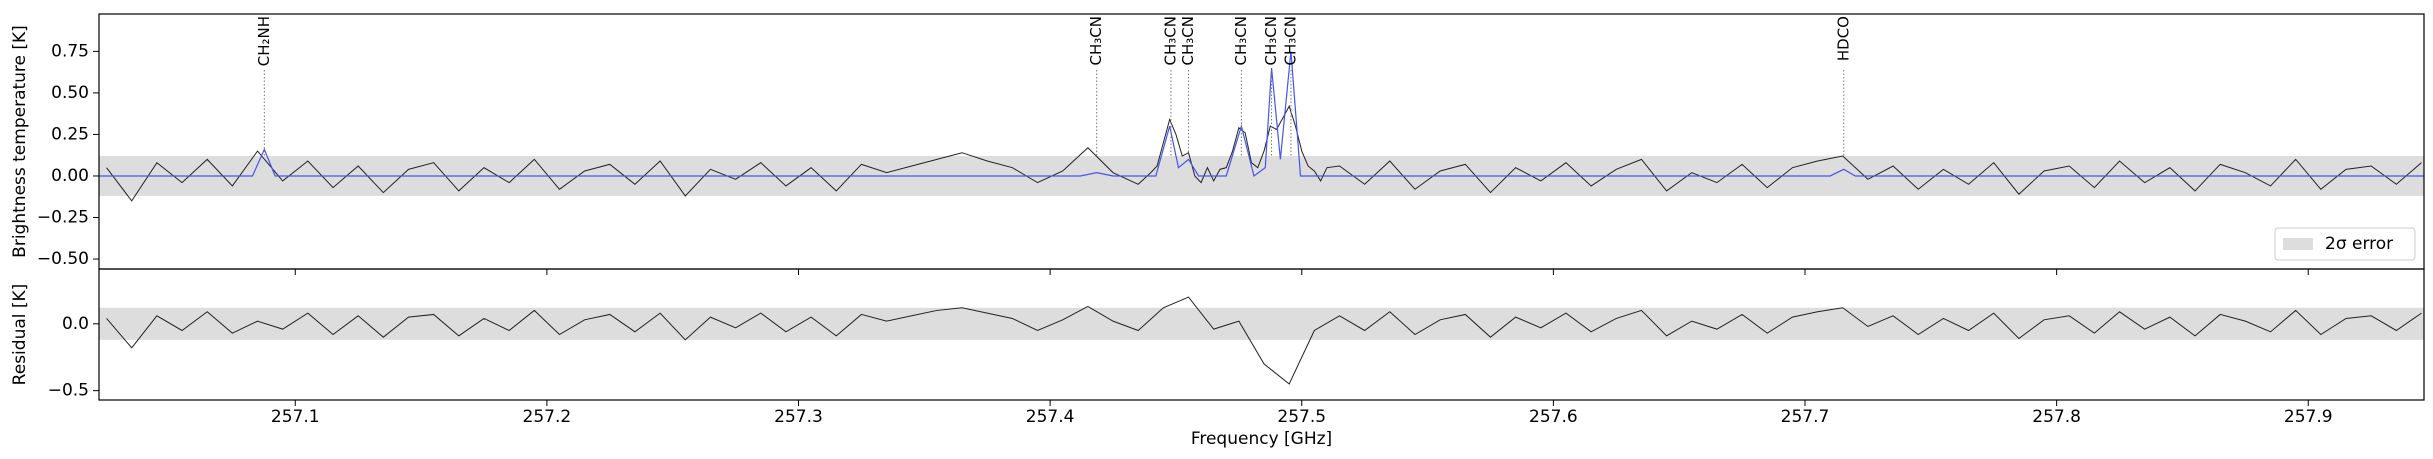 This screenshot has height=459, width=2433. I want to click on y-axis-label: Residual [K], so click(20, 335).